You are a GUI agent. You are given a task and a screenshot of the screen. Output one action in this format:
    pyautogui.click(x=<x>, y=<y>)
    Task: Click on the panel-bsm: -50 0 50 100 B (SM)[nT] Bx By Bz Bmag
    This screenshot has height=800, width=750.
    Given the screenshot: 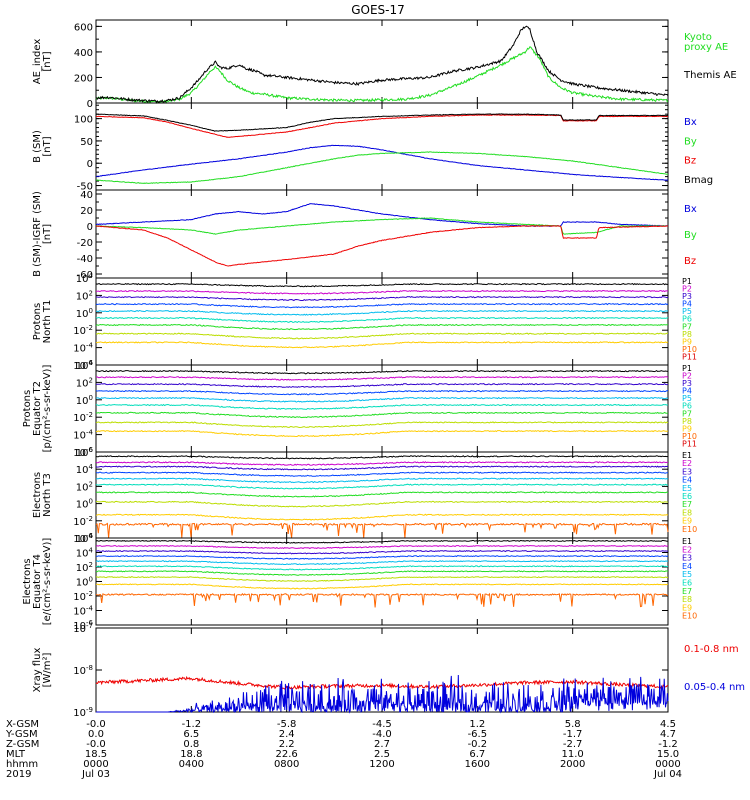 What is the action you would take?
    pyautogui.click(x=372, y=147)
    